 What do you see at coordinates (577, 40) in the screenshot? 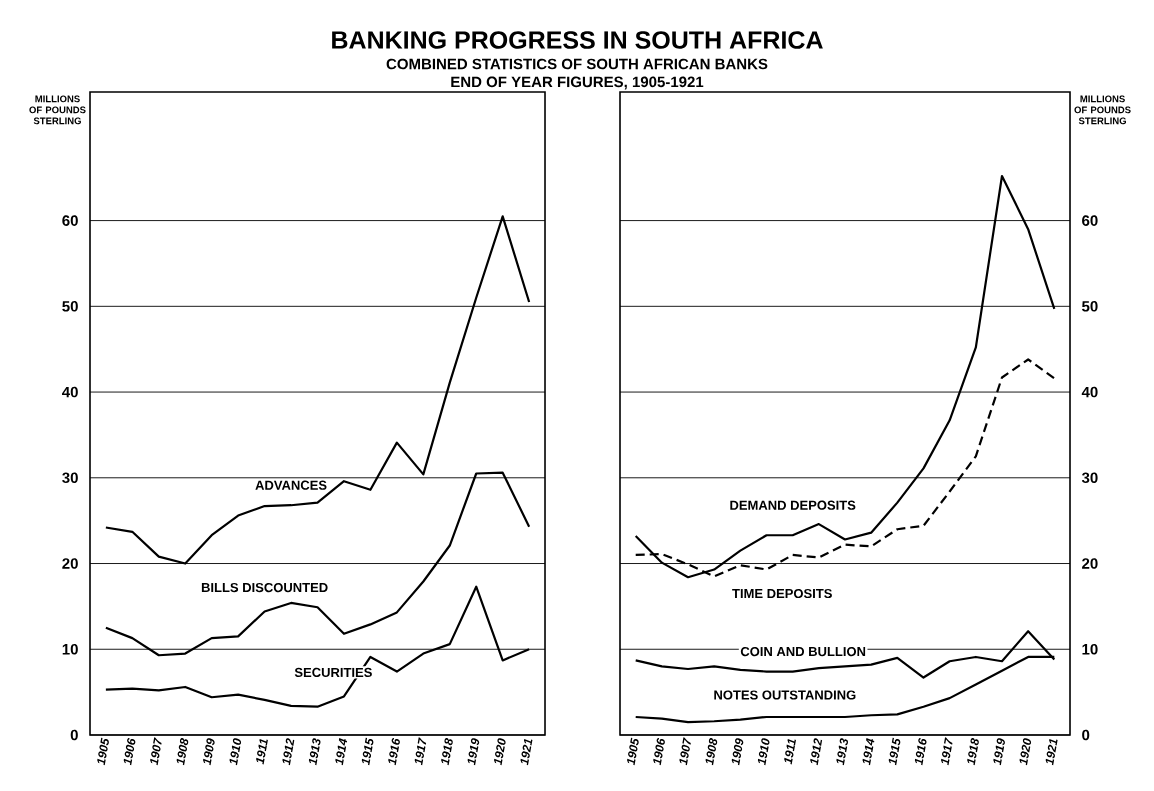
I see `chart-title: BANKING PROGRESS IN SOUTH AFRICA` at bounding box center [577, 40].